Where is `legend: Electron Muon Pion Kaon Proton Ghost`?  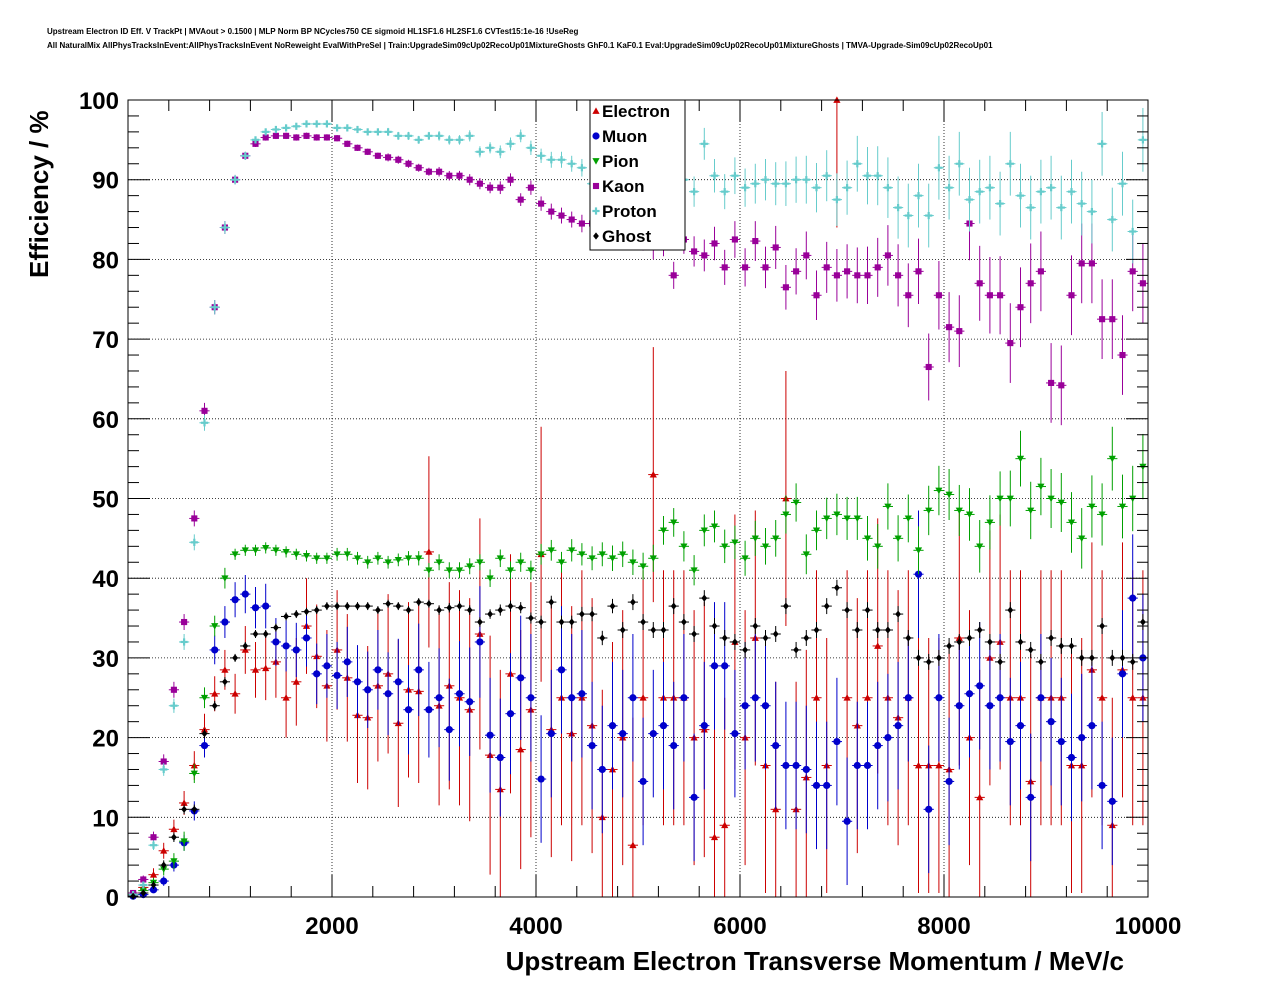 legend: Electron Muon Pion Kaon Proton Ghost is located at coordinates (637, 175).